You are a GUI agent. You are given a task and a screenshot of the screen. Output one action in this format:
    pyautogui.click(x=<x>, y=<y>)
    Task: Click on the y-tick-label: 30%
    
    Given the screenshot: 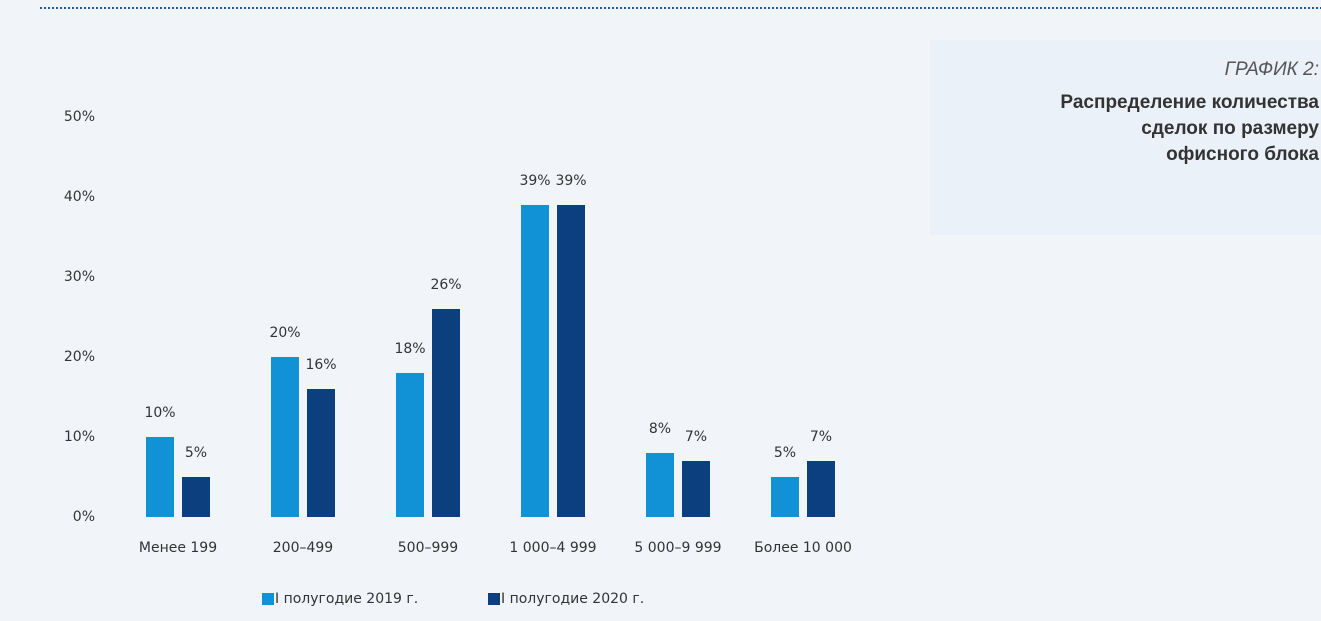 What is the action you would take?
    pyautogui.click(x=79, y=277)
    